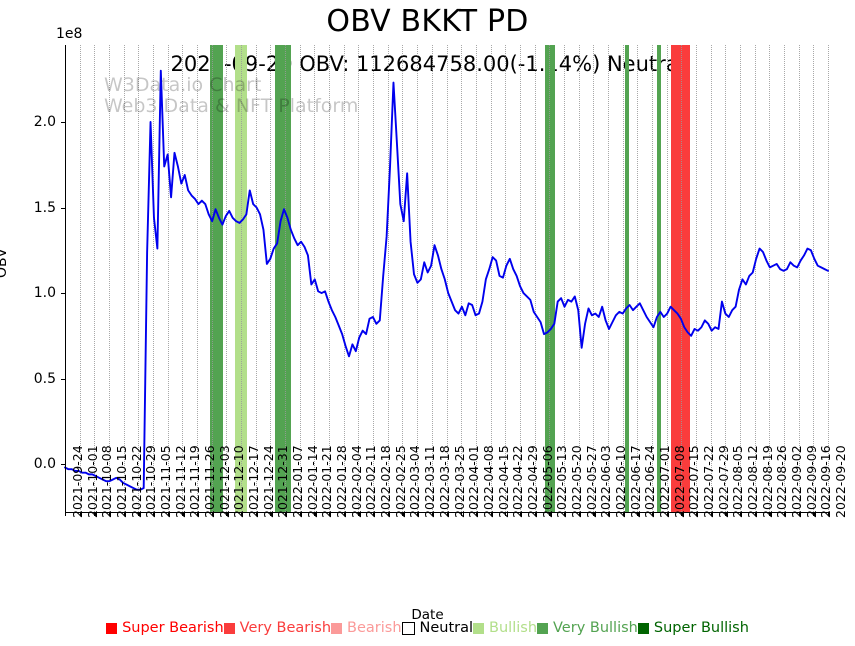 The height and width of the screenshot is (646, 855). I want to click on x-axis-tick-label: 2022-04-22, so click(518, 481).